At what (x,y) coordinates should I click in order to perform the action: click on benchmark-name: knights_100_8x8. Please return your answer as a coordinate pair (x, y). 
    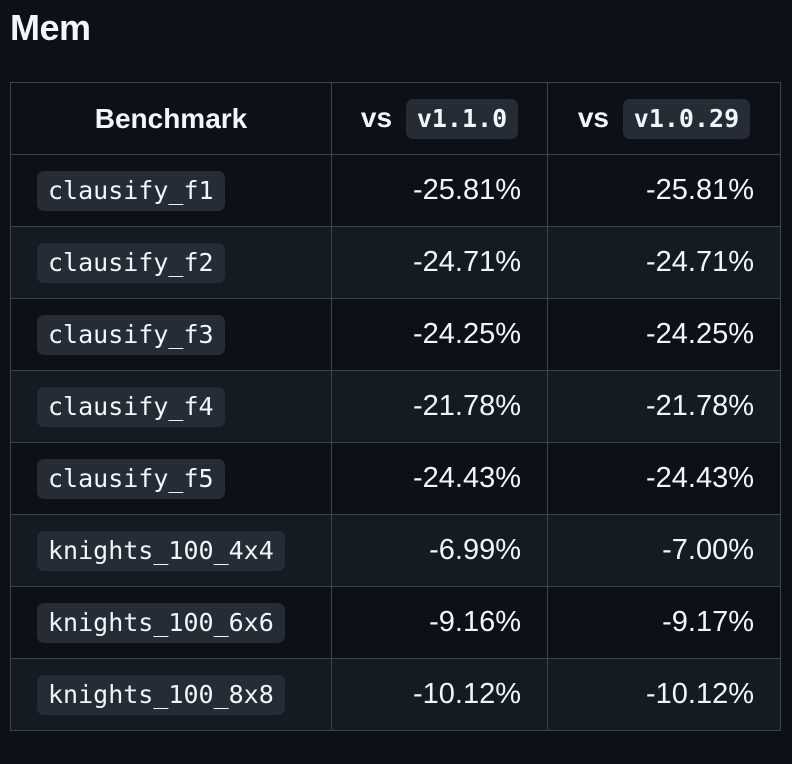
    Looking at the image, I should click on (161, 694).